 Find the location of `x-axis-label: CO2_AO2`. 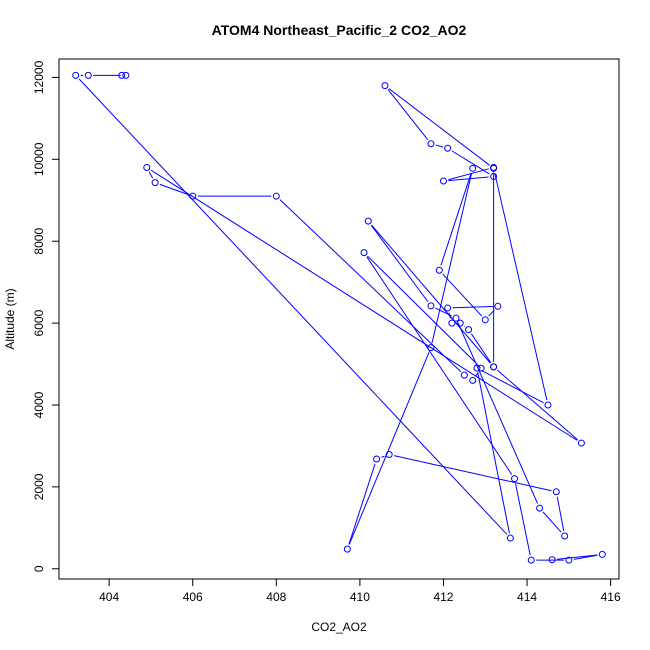

x-axis-label: CO2_AO2 is located at coordinates (339, 627).